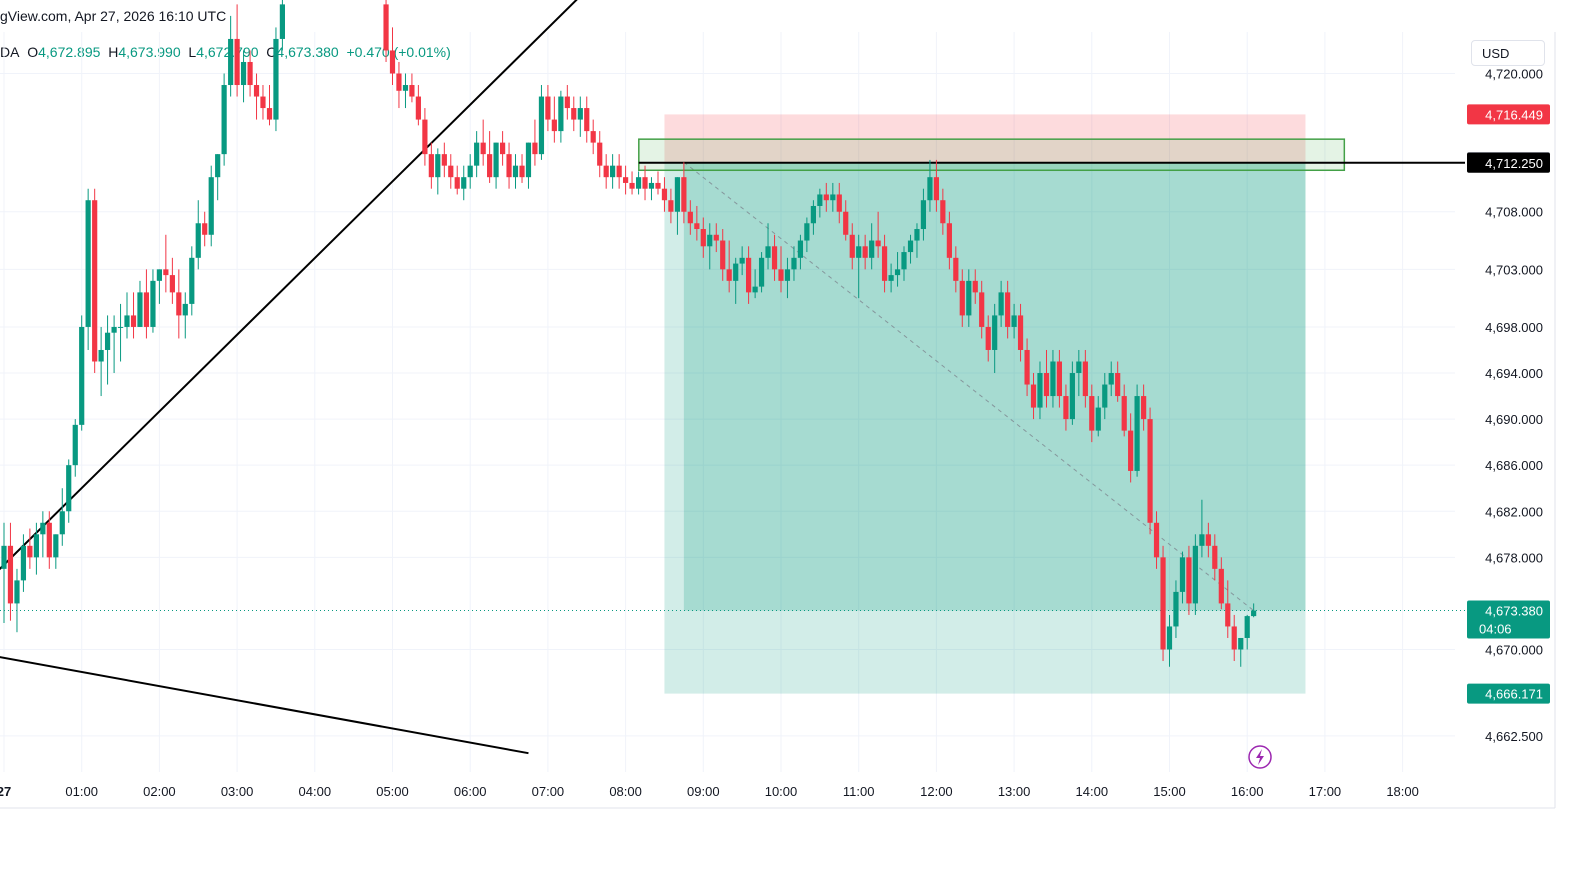 The width and height of the screenshot is (1573, 885). I want to click on time-tick-label: 18:00, so click(1402, 791).